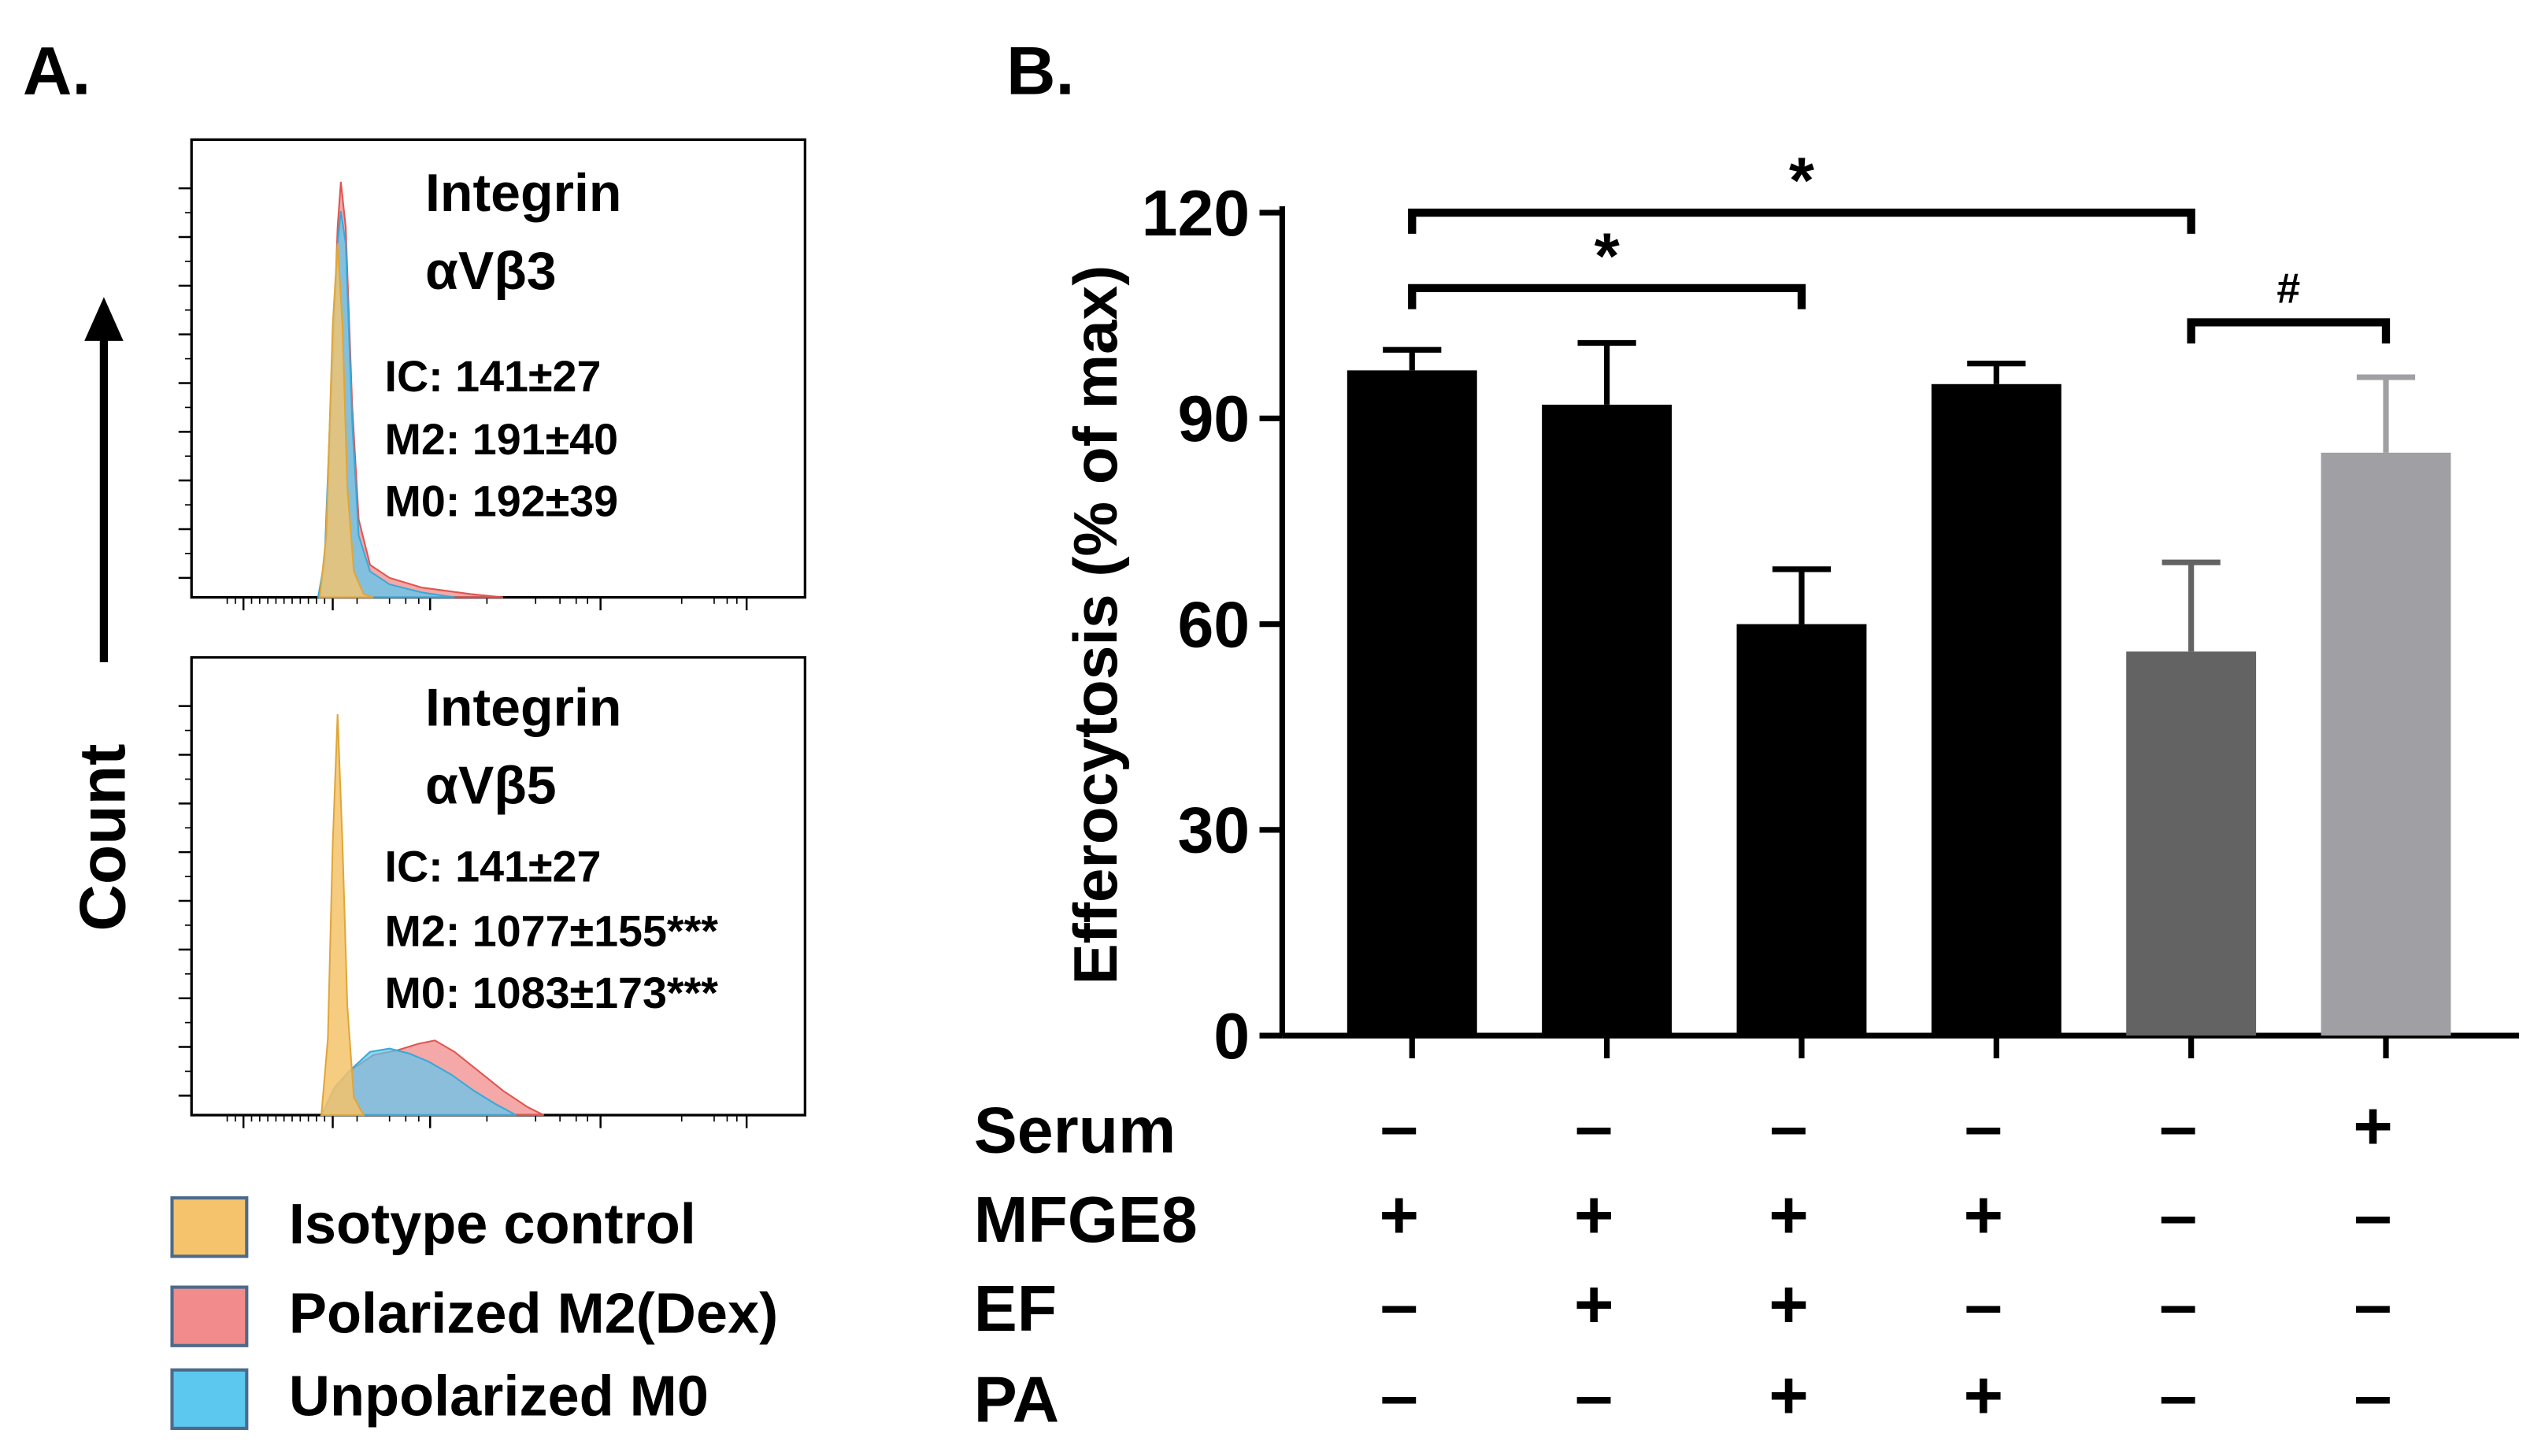 The image size is (2545, 1456). I want to click on legend-swatch-m0, so click(209, 1399).